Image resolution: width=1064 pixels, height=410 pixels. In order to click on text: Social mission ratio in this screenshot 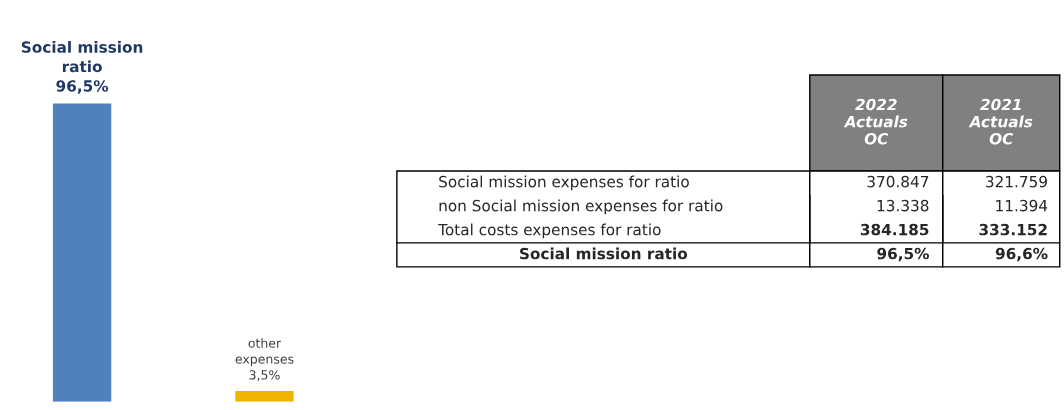, I will do `click(604, 253)`.